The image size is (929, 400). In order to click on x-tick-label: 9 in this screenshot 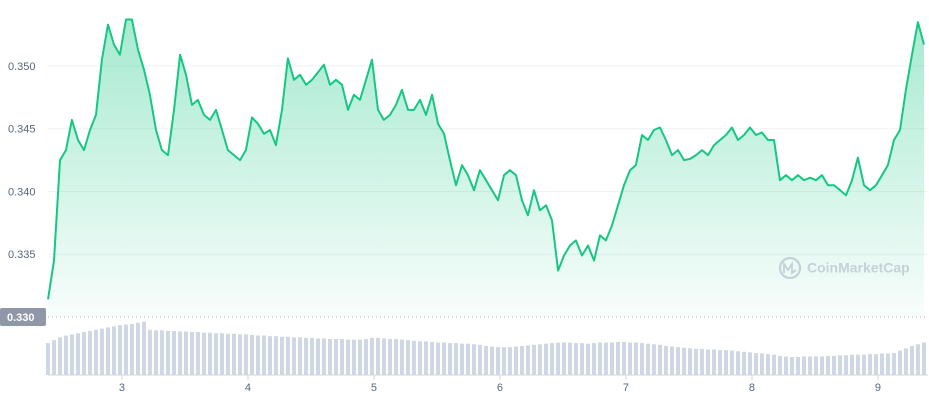, I will do `click(878, 388)`.